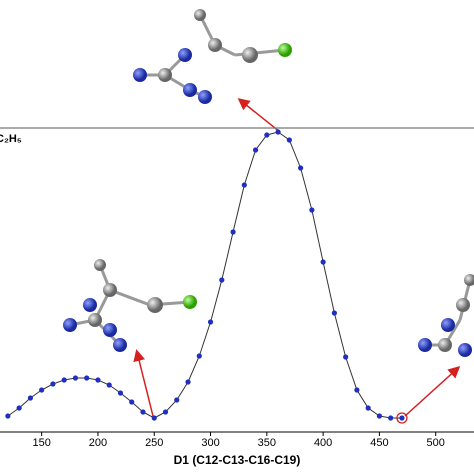 The width and height of the screenshot is (474, 474). I want to click on x-tick-label: 250, so click(154, 443).